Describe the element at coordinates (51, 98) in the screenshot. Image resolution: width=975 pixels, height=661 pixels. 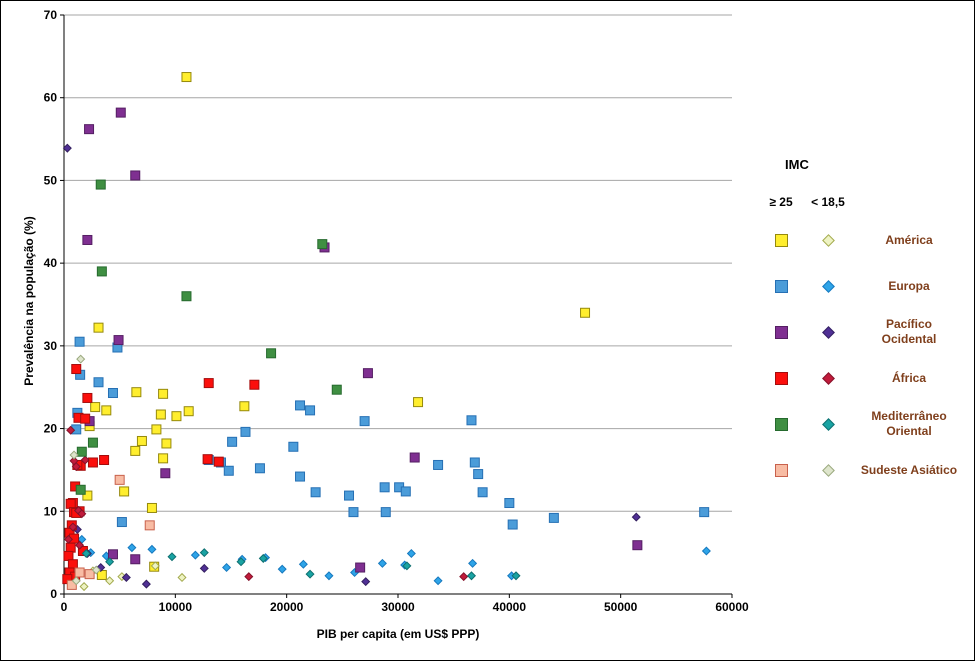
I see `y-tick-label: 60` at that location.